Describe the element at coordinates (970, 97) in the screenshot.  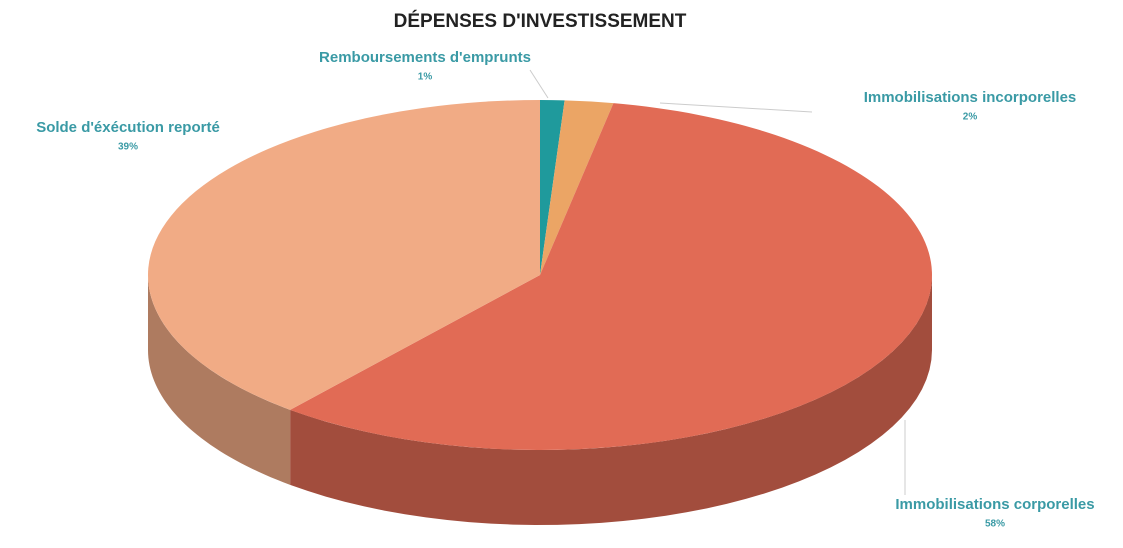
I see `category-label: Immobilisations incorporelles` at that location.